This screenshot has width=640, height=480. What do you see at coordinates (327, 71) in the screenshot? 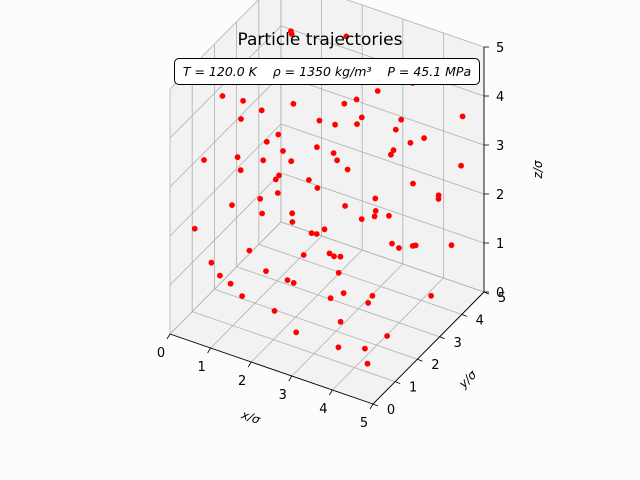
I see `state-annotation: T = 120.0 K ρ = 1350 kg/m³ P = 45.1 MPa` at bounding box center [327, 71].